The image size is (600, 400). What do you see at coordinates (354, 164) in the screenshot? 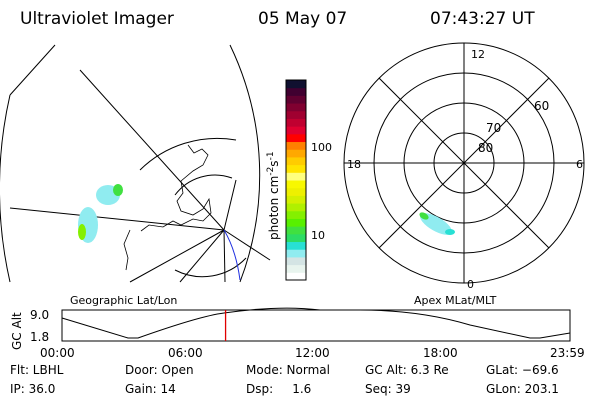
I see `mlt-label-18: 18` at bounding box center [354, 164].